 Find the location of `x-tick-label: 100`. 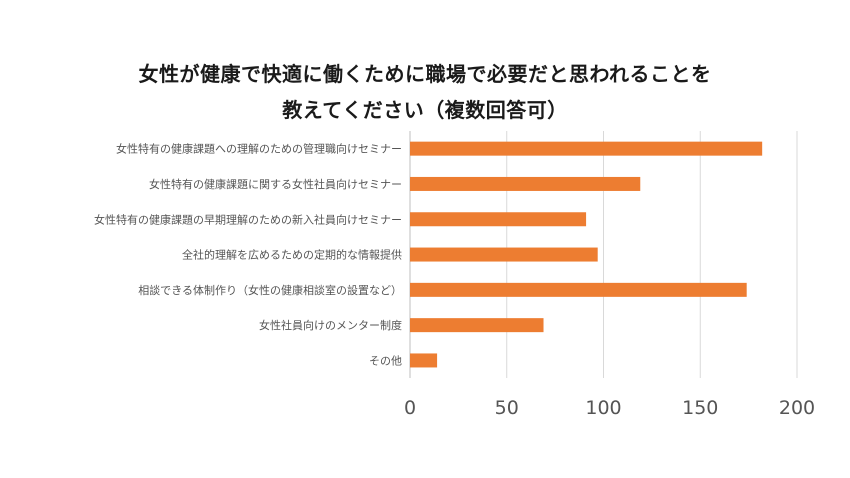

x-tick-label: 100 is located at coordinates (603, 408).